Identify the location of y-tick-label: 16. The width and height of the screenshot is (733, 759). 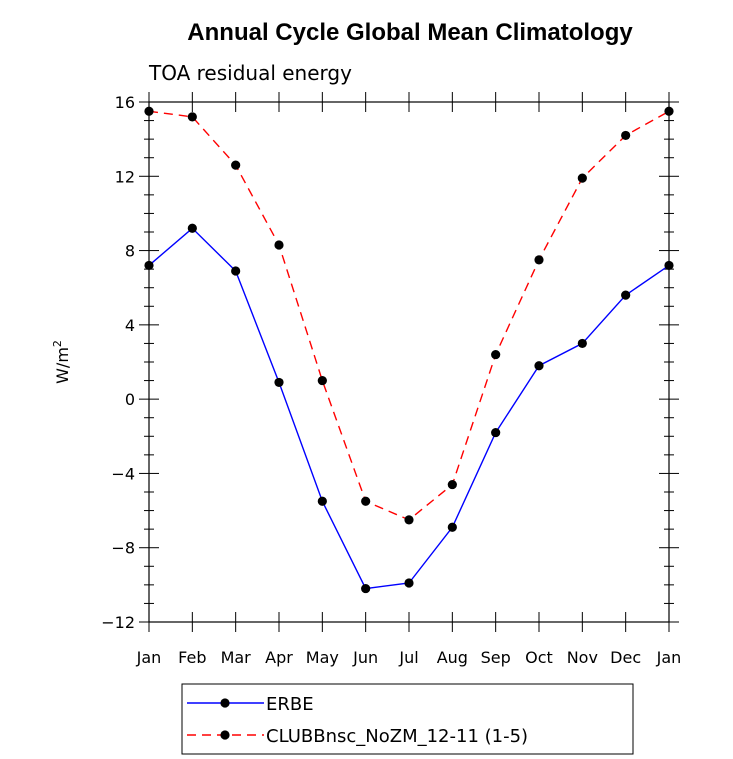
(125, 102).